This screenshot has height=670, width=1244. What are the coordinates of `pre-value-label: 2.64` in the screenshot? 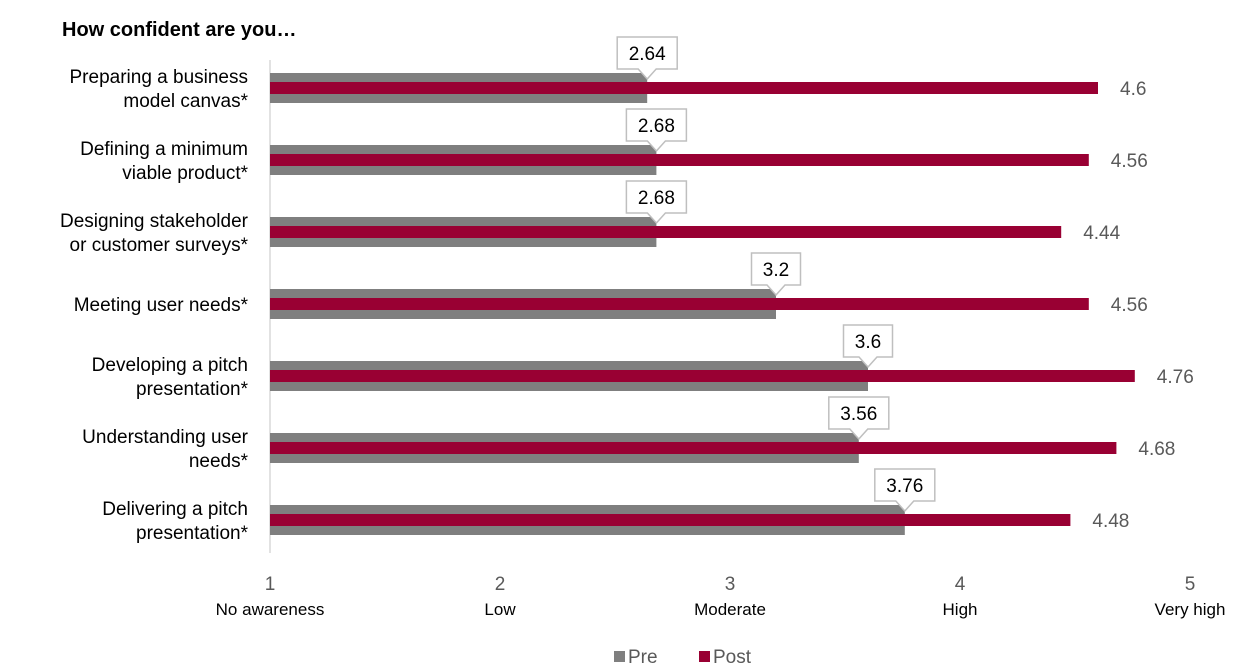 It's located at (647, 54).